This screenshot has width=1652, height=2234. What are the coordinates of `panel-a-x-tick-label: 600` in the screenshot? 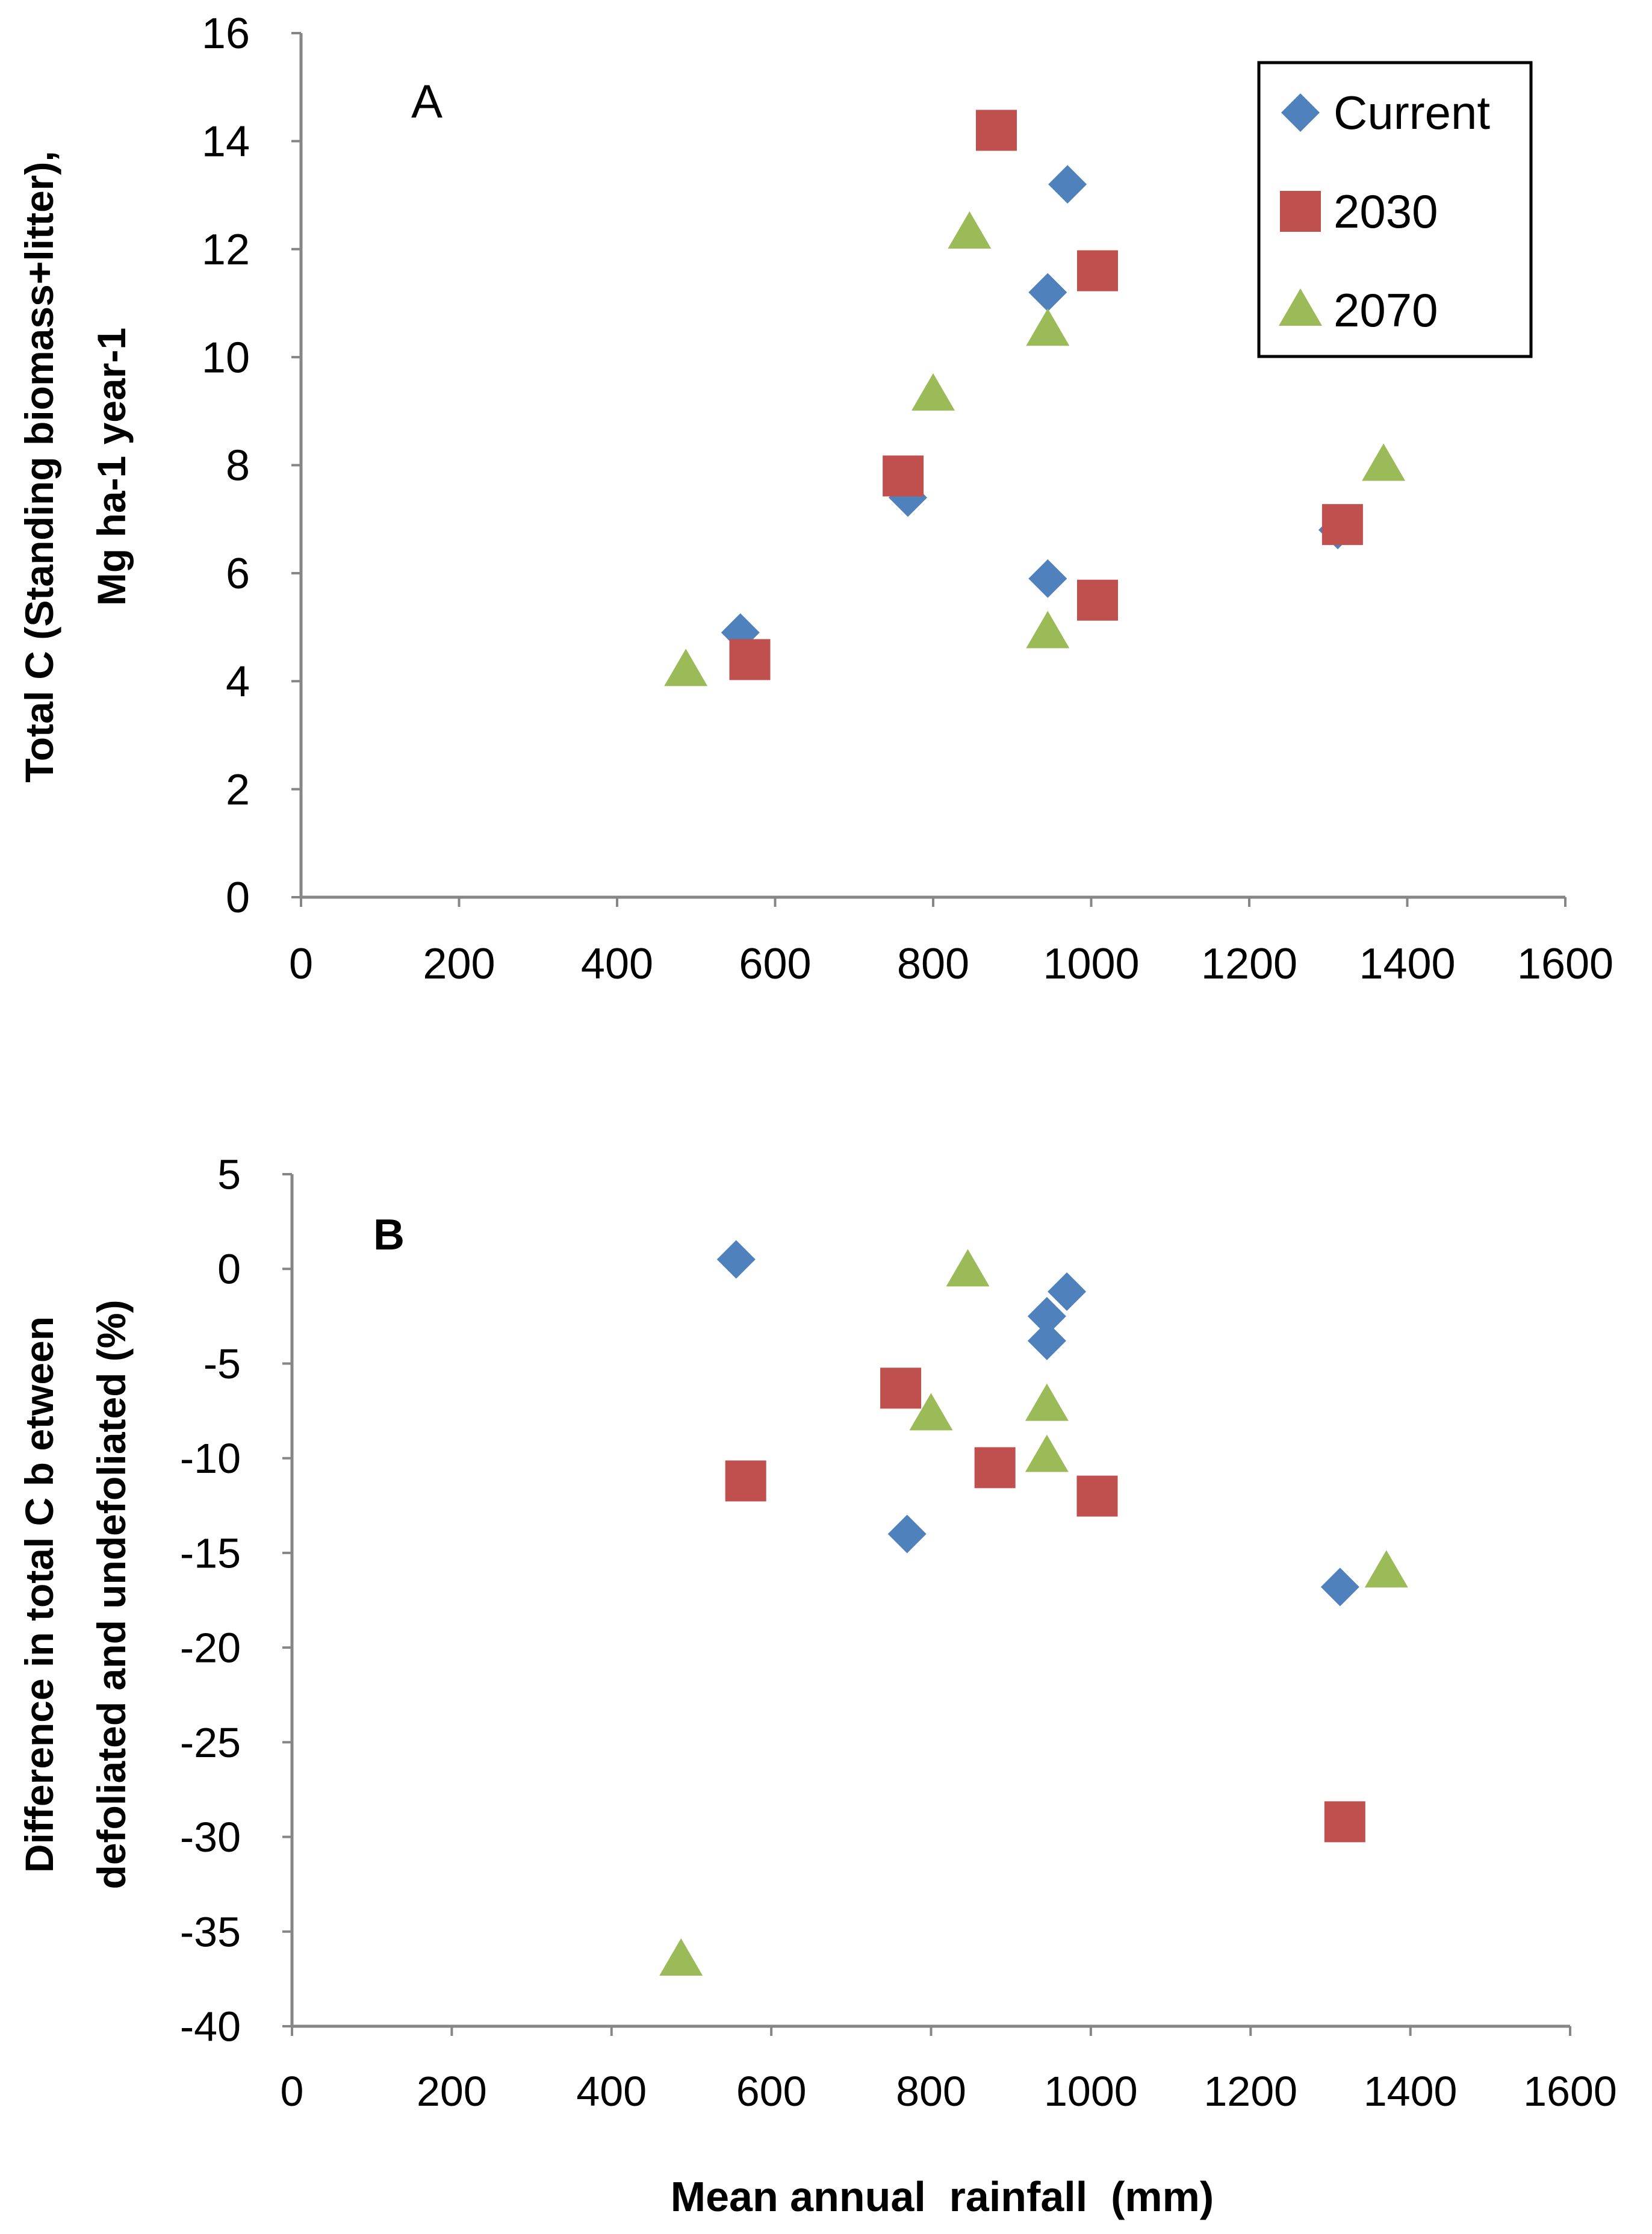 It's located at (775, 964).